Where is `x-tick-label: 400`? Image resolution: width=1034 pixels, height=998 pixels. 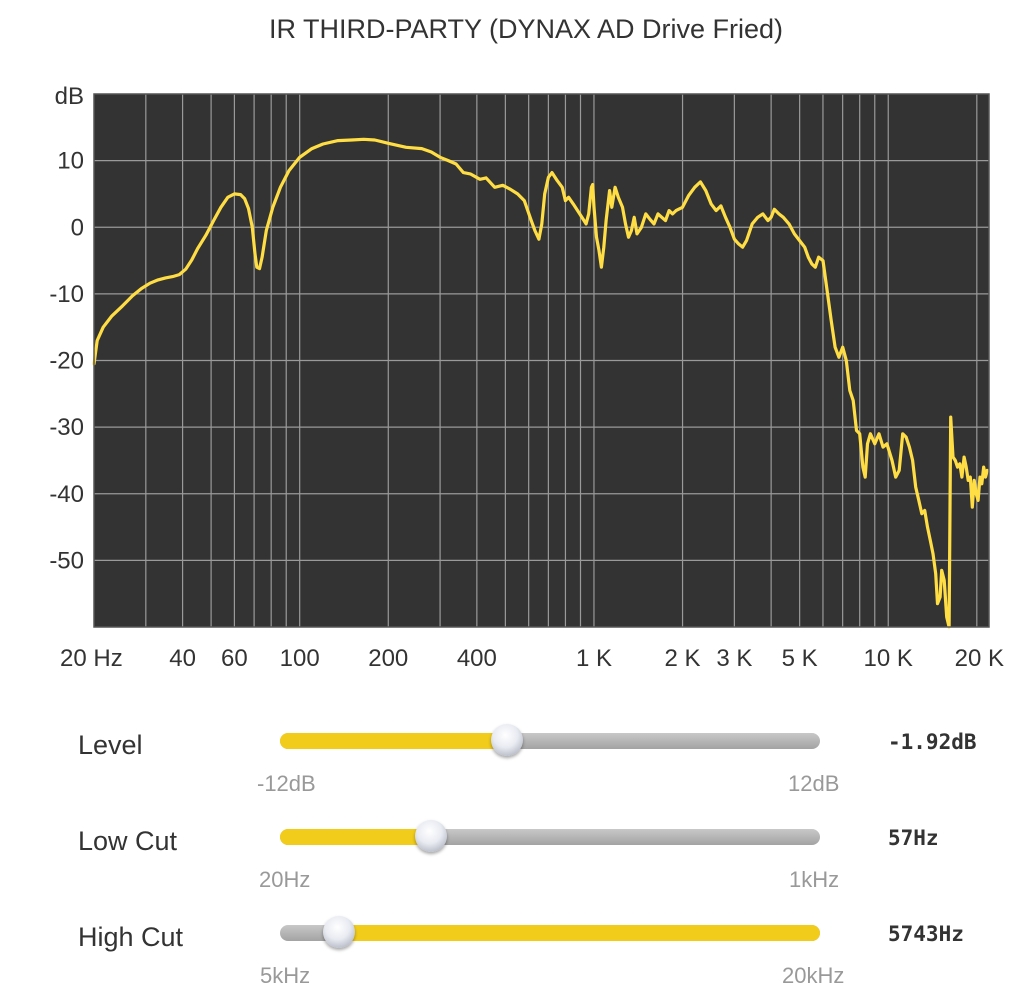
x-tick-label: 400 is located at coordinates (477, 658).